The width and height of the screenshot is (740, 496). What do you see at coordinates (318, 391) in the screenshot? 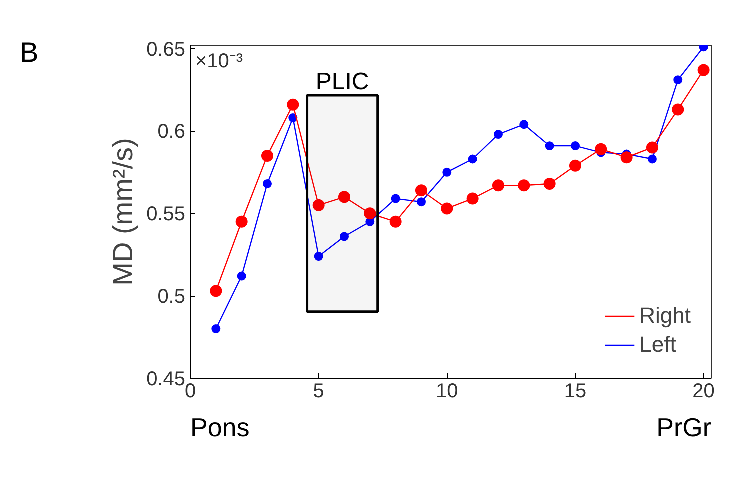
I see `x-tick-label: 5` at bounding box center [318, 391].